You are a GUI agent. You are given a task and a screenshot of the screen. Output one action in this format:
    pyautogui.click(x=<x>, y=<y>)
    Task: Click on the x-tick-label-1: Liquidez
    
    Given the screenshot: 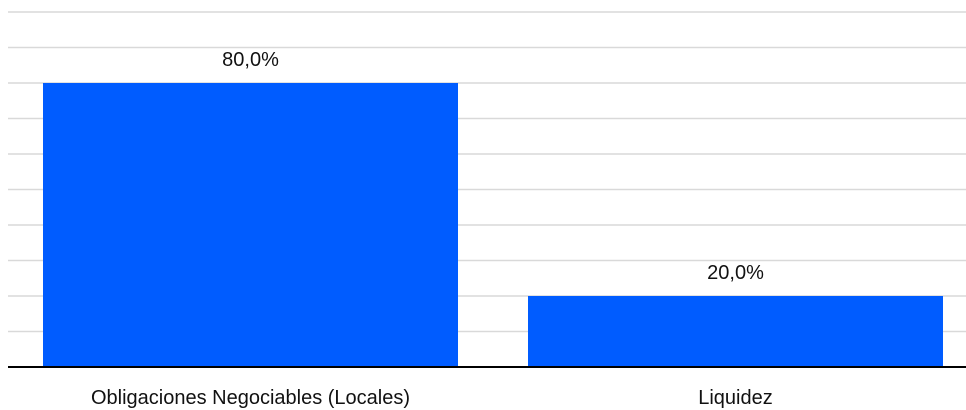 What is the action you would take?
    pyautogui.click(x=735, y=398)
    